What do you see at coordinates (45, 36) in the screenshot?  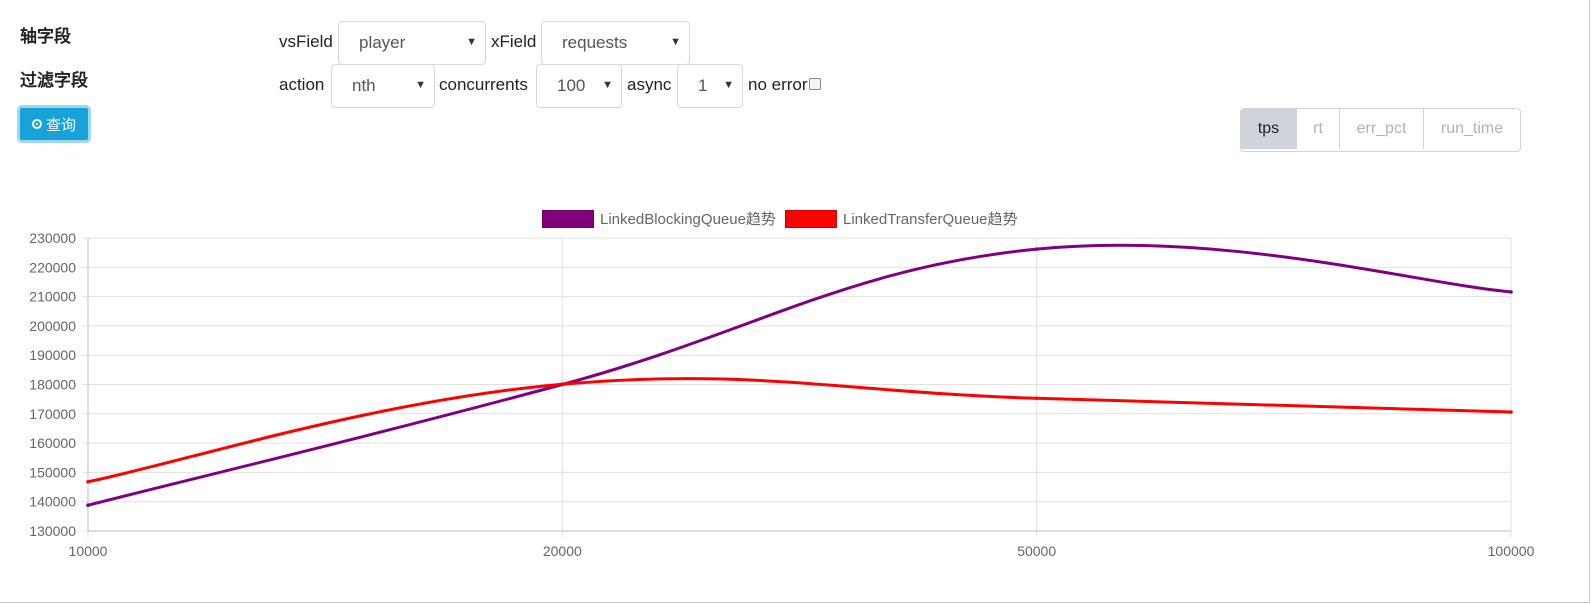 I see `axis-field-label: 轴字段` at bounding box center [45, 36].